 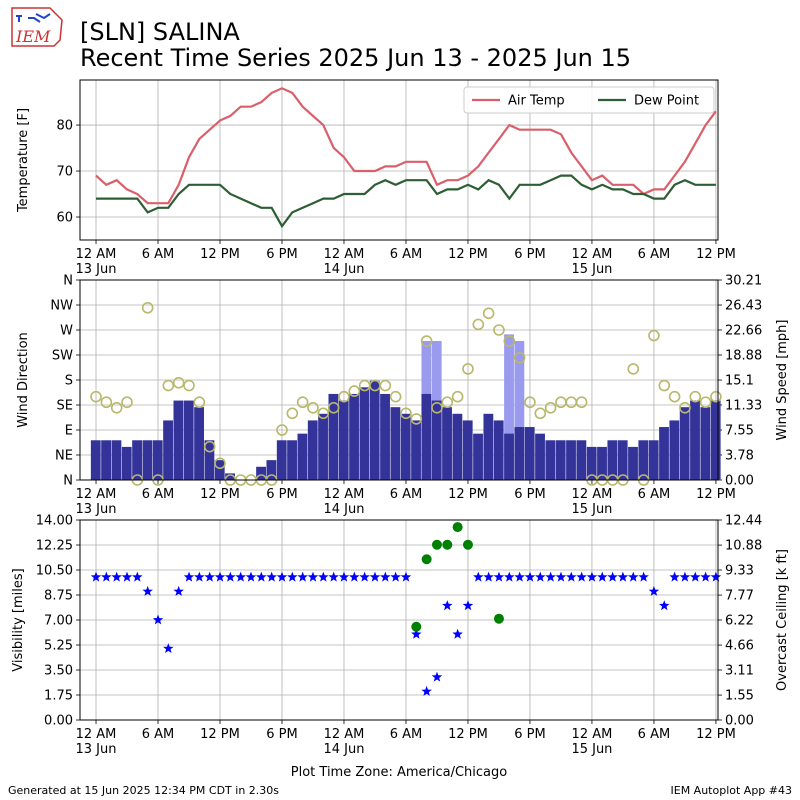 What do you see at coordinates (58, 721) in the screenshot?
I see `y-tick-label: 0.00` at bounding box center [58, 721].